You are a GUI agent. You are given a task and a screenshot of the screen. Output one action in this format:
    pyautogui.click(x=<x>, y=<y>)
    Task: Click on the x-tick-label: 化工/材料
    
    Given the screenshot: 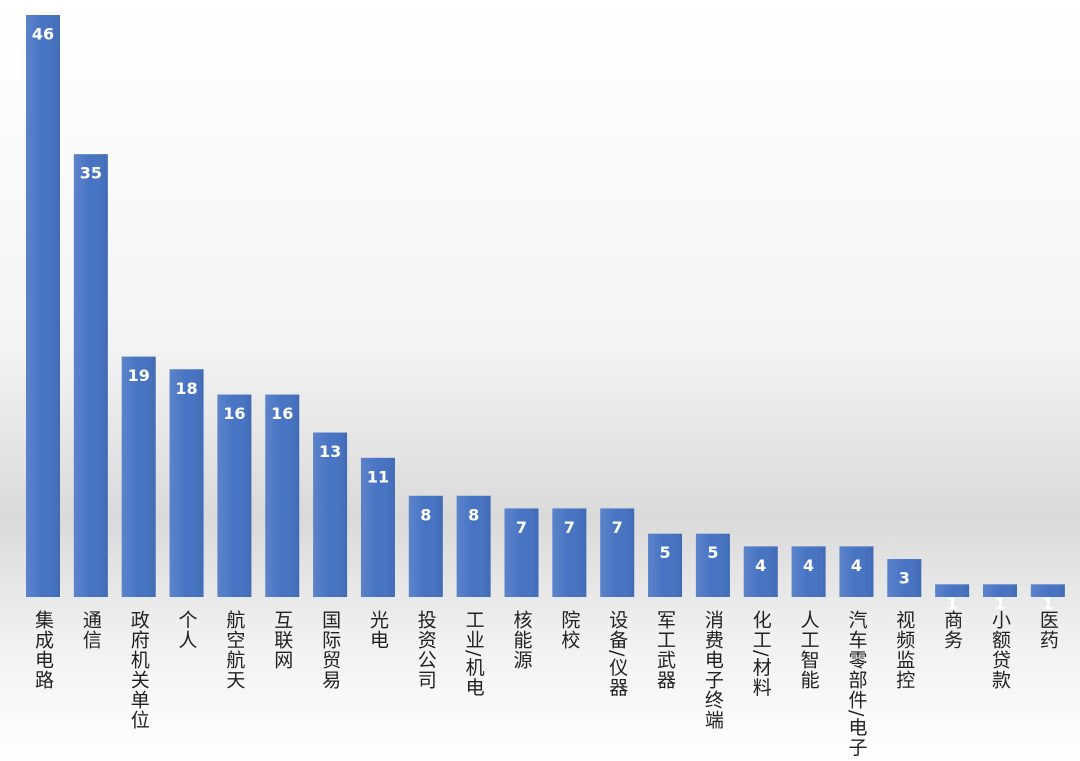 What is the action you would take?
    pyautogui.click(x=760, y=654)
    